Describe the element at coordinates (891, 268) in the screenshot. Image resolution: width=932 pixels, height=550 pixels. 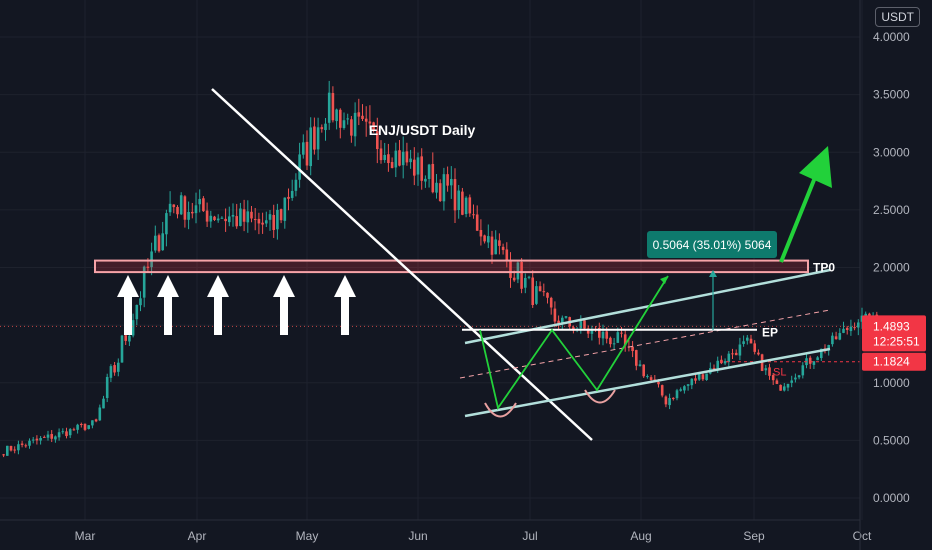
I see `y-tick-label: 2.0000` at that location.